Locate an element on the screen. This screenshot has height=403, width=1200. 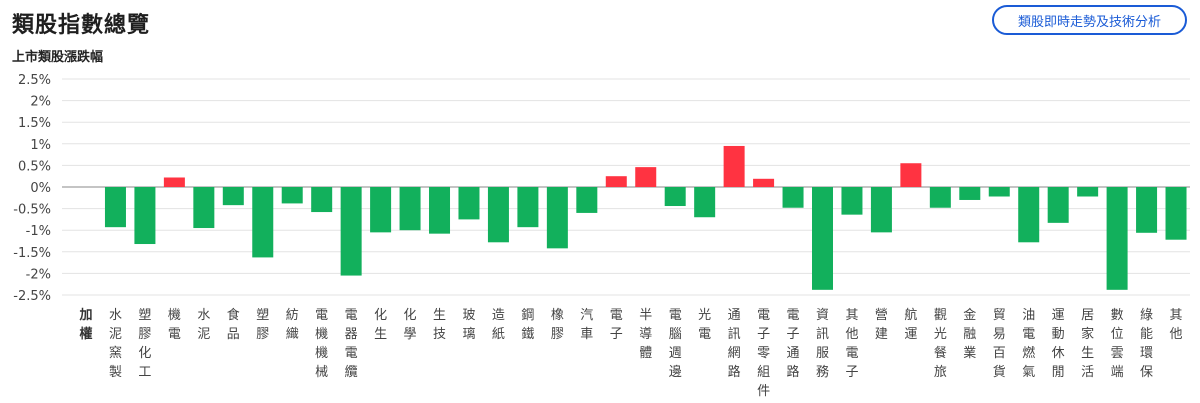
y-tick-label: -1.5% is located at coordinates (32, 253).